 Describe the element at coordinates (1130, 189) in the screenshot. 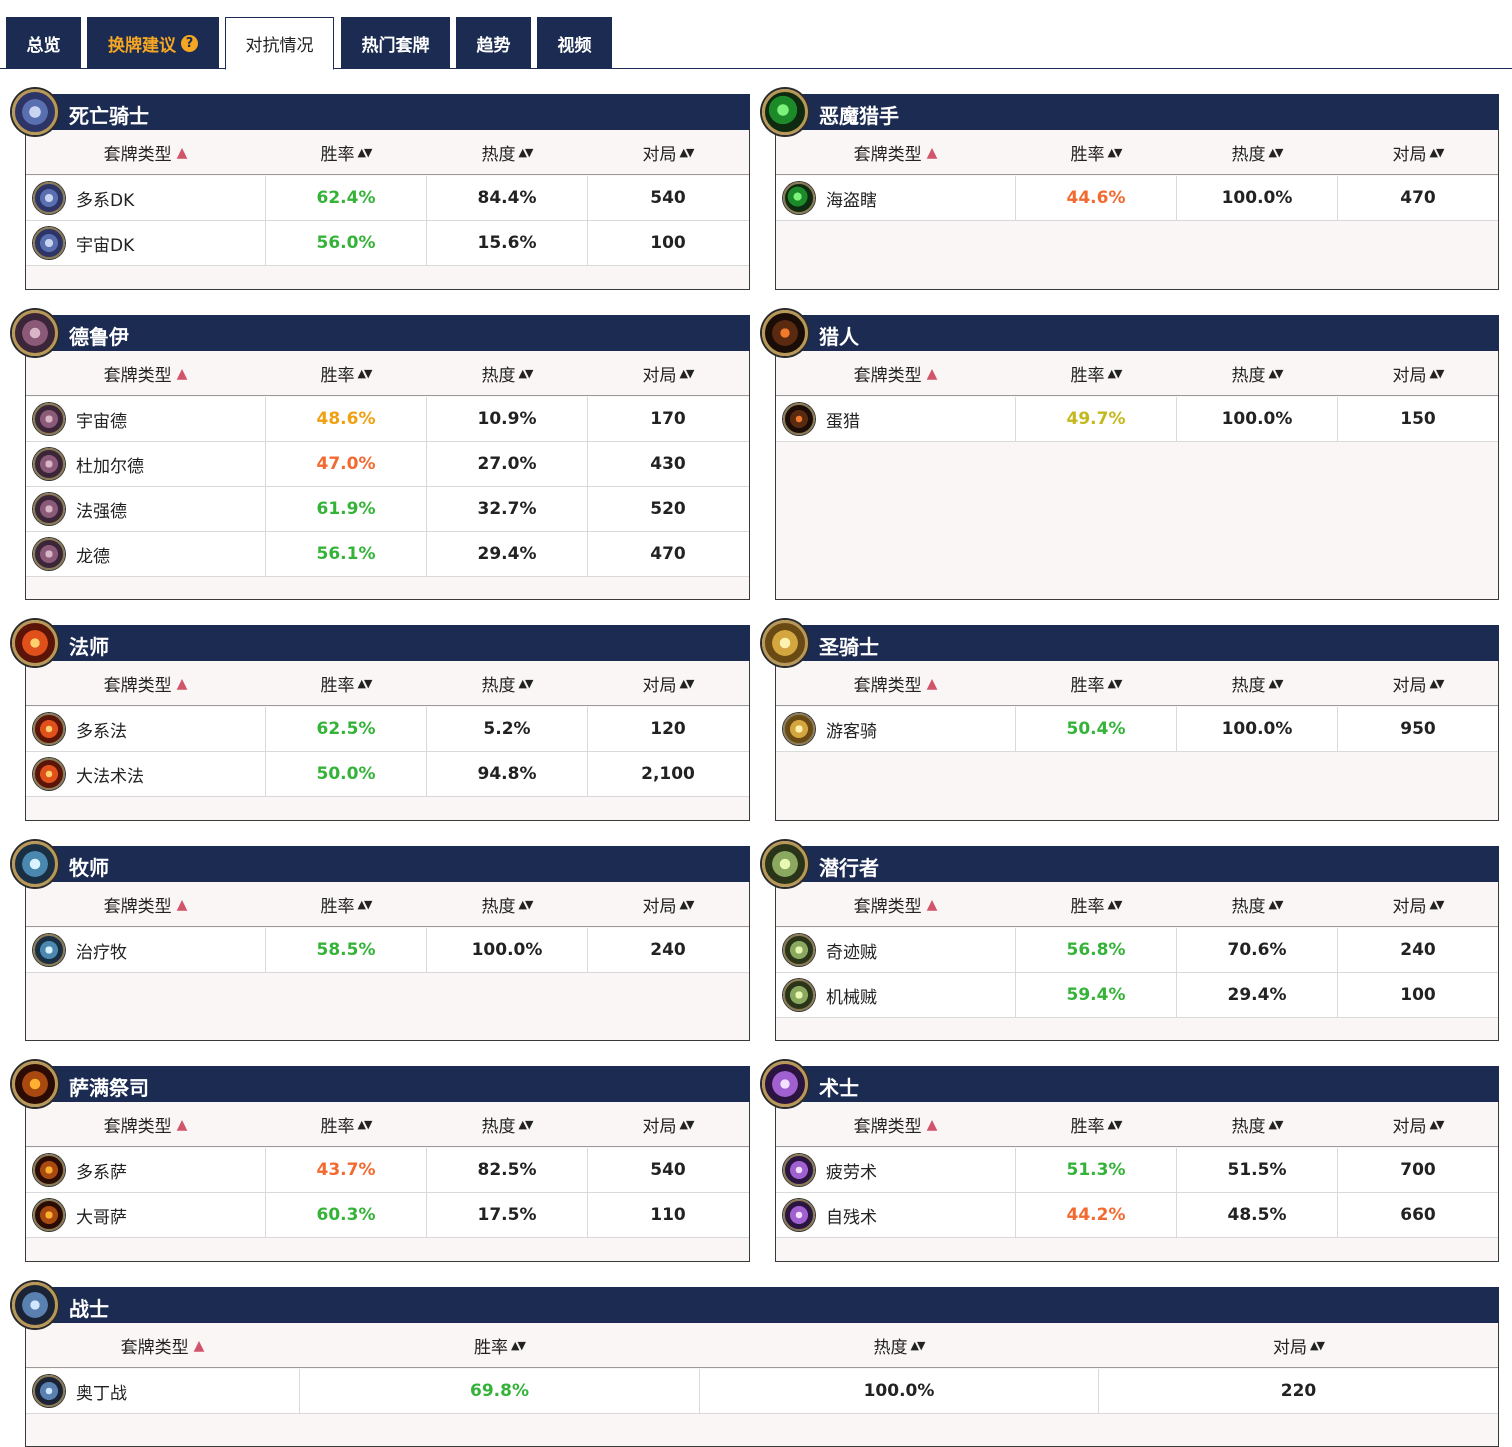

I see `class-panel: 恶魔猎手 套牌类型 ▲ 胜率 ▲▼ 热度 ▲▼ 对局 ▲▼ 海盗瞎 44.6% 100.0% 470` at that location.